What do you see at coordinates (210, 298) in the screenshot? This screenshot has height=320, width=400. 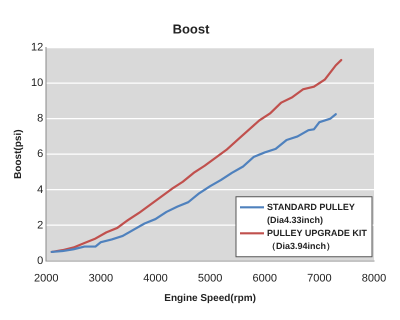 I see `x-axis-title: Engine Speed(rpm)` at bounding box center [210, 298].